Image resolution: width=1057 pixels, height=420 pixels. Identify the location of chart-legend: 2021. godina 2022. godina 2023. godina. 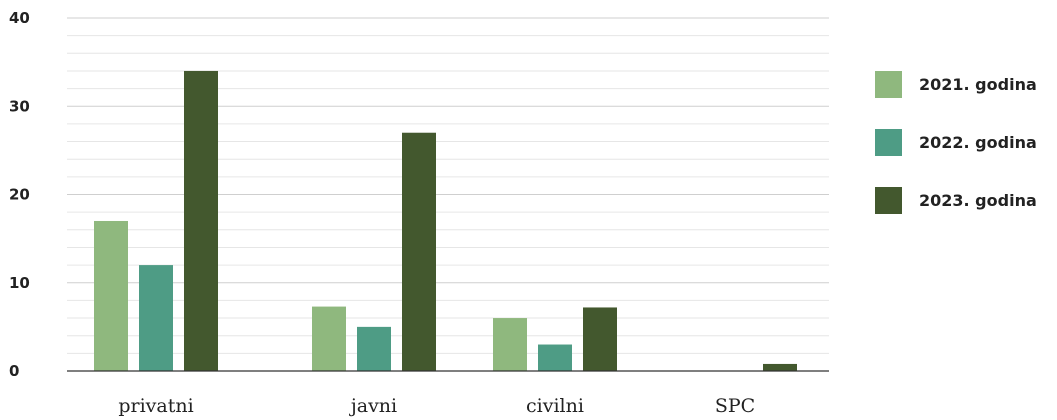
(956, 157).